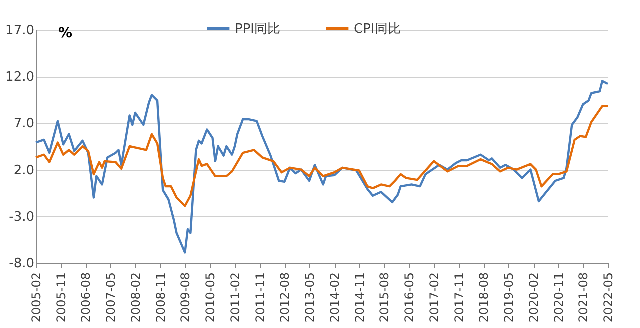 This screenshot has height=328, width=640. I want to click on y-tick-label: -8.0, so click(21, 264).